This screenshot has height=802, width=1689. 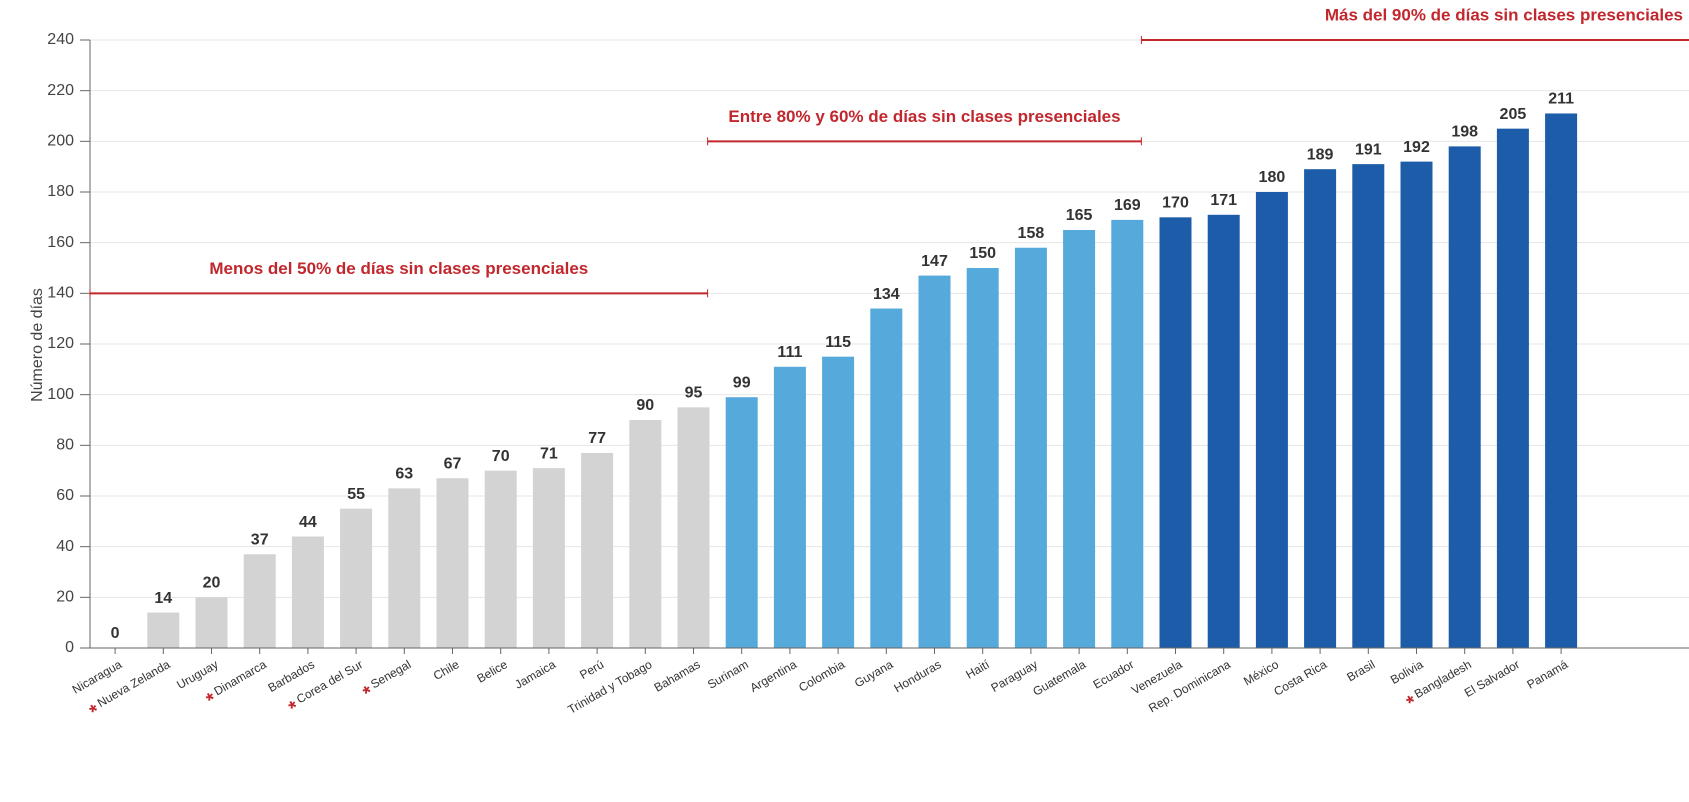 What do you see at coordinates (1492, 678) in the screenshot?
I see `x-label-group: El Salvador` at bounding box center [1492, 678].